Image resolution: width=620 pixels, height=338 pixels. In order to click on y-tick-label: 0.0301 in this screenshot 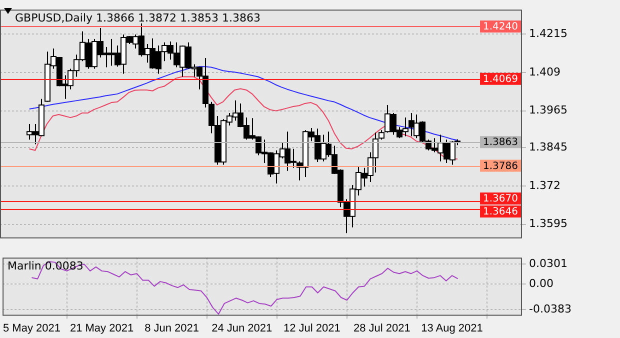, I will do `click(548, 263)`.